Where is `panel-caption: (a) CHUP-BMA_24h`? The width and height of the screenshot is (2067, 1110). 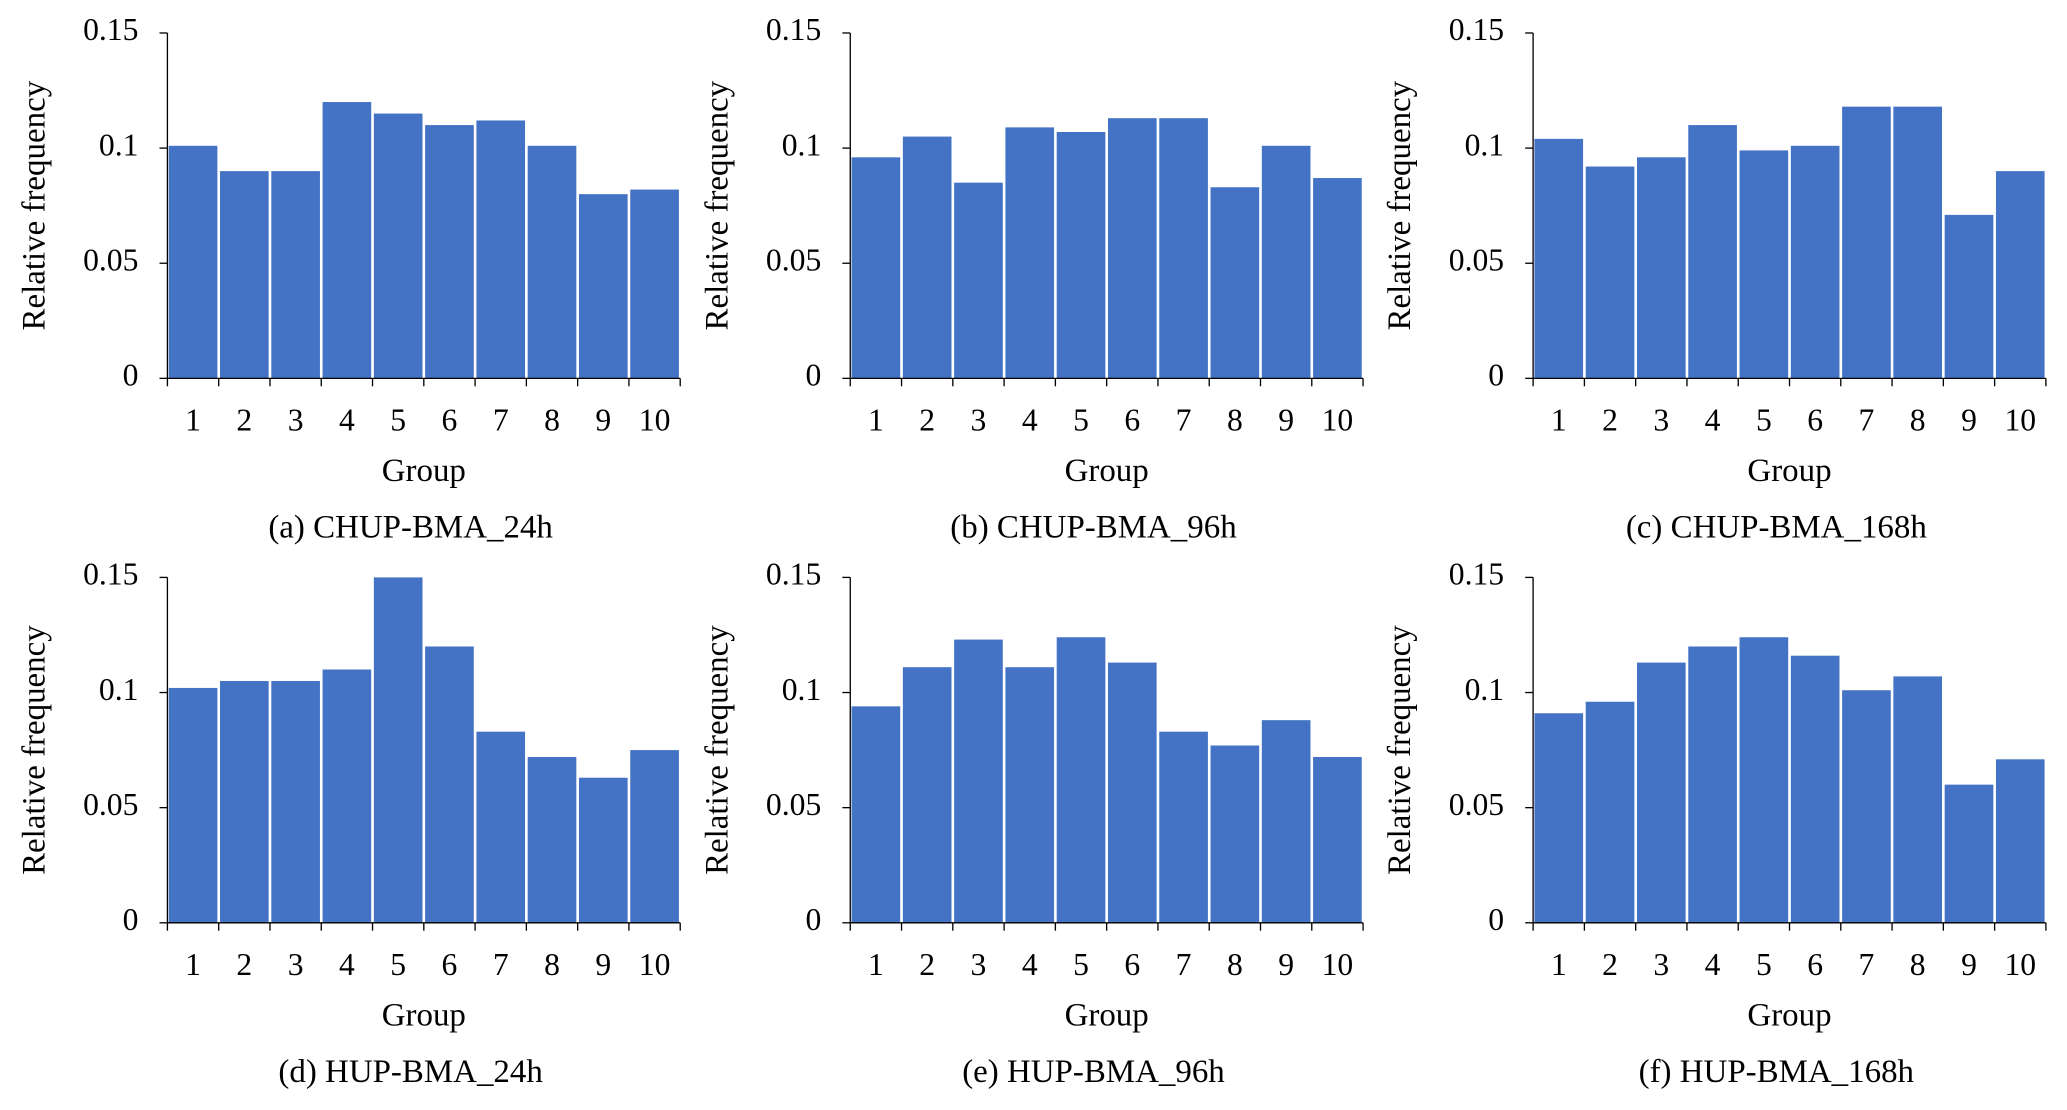
panel-caption: (a) CHUP-BMA_24h is located at coordinates (410, 528).